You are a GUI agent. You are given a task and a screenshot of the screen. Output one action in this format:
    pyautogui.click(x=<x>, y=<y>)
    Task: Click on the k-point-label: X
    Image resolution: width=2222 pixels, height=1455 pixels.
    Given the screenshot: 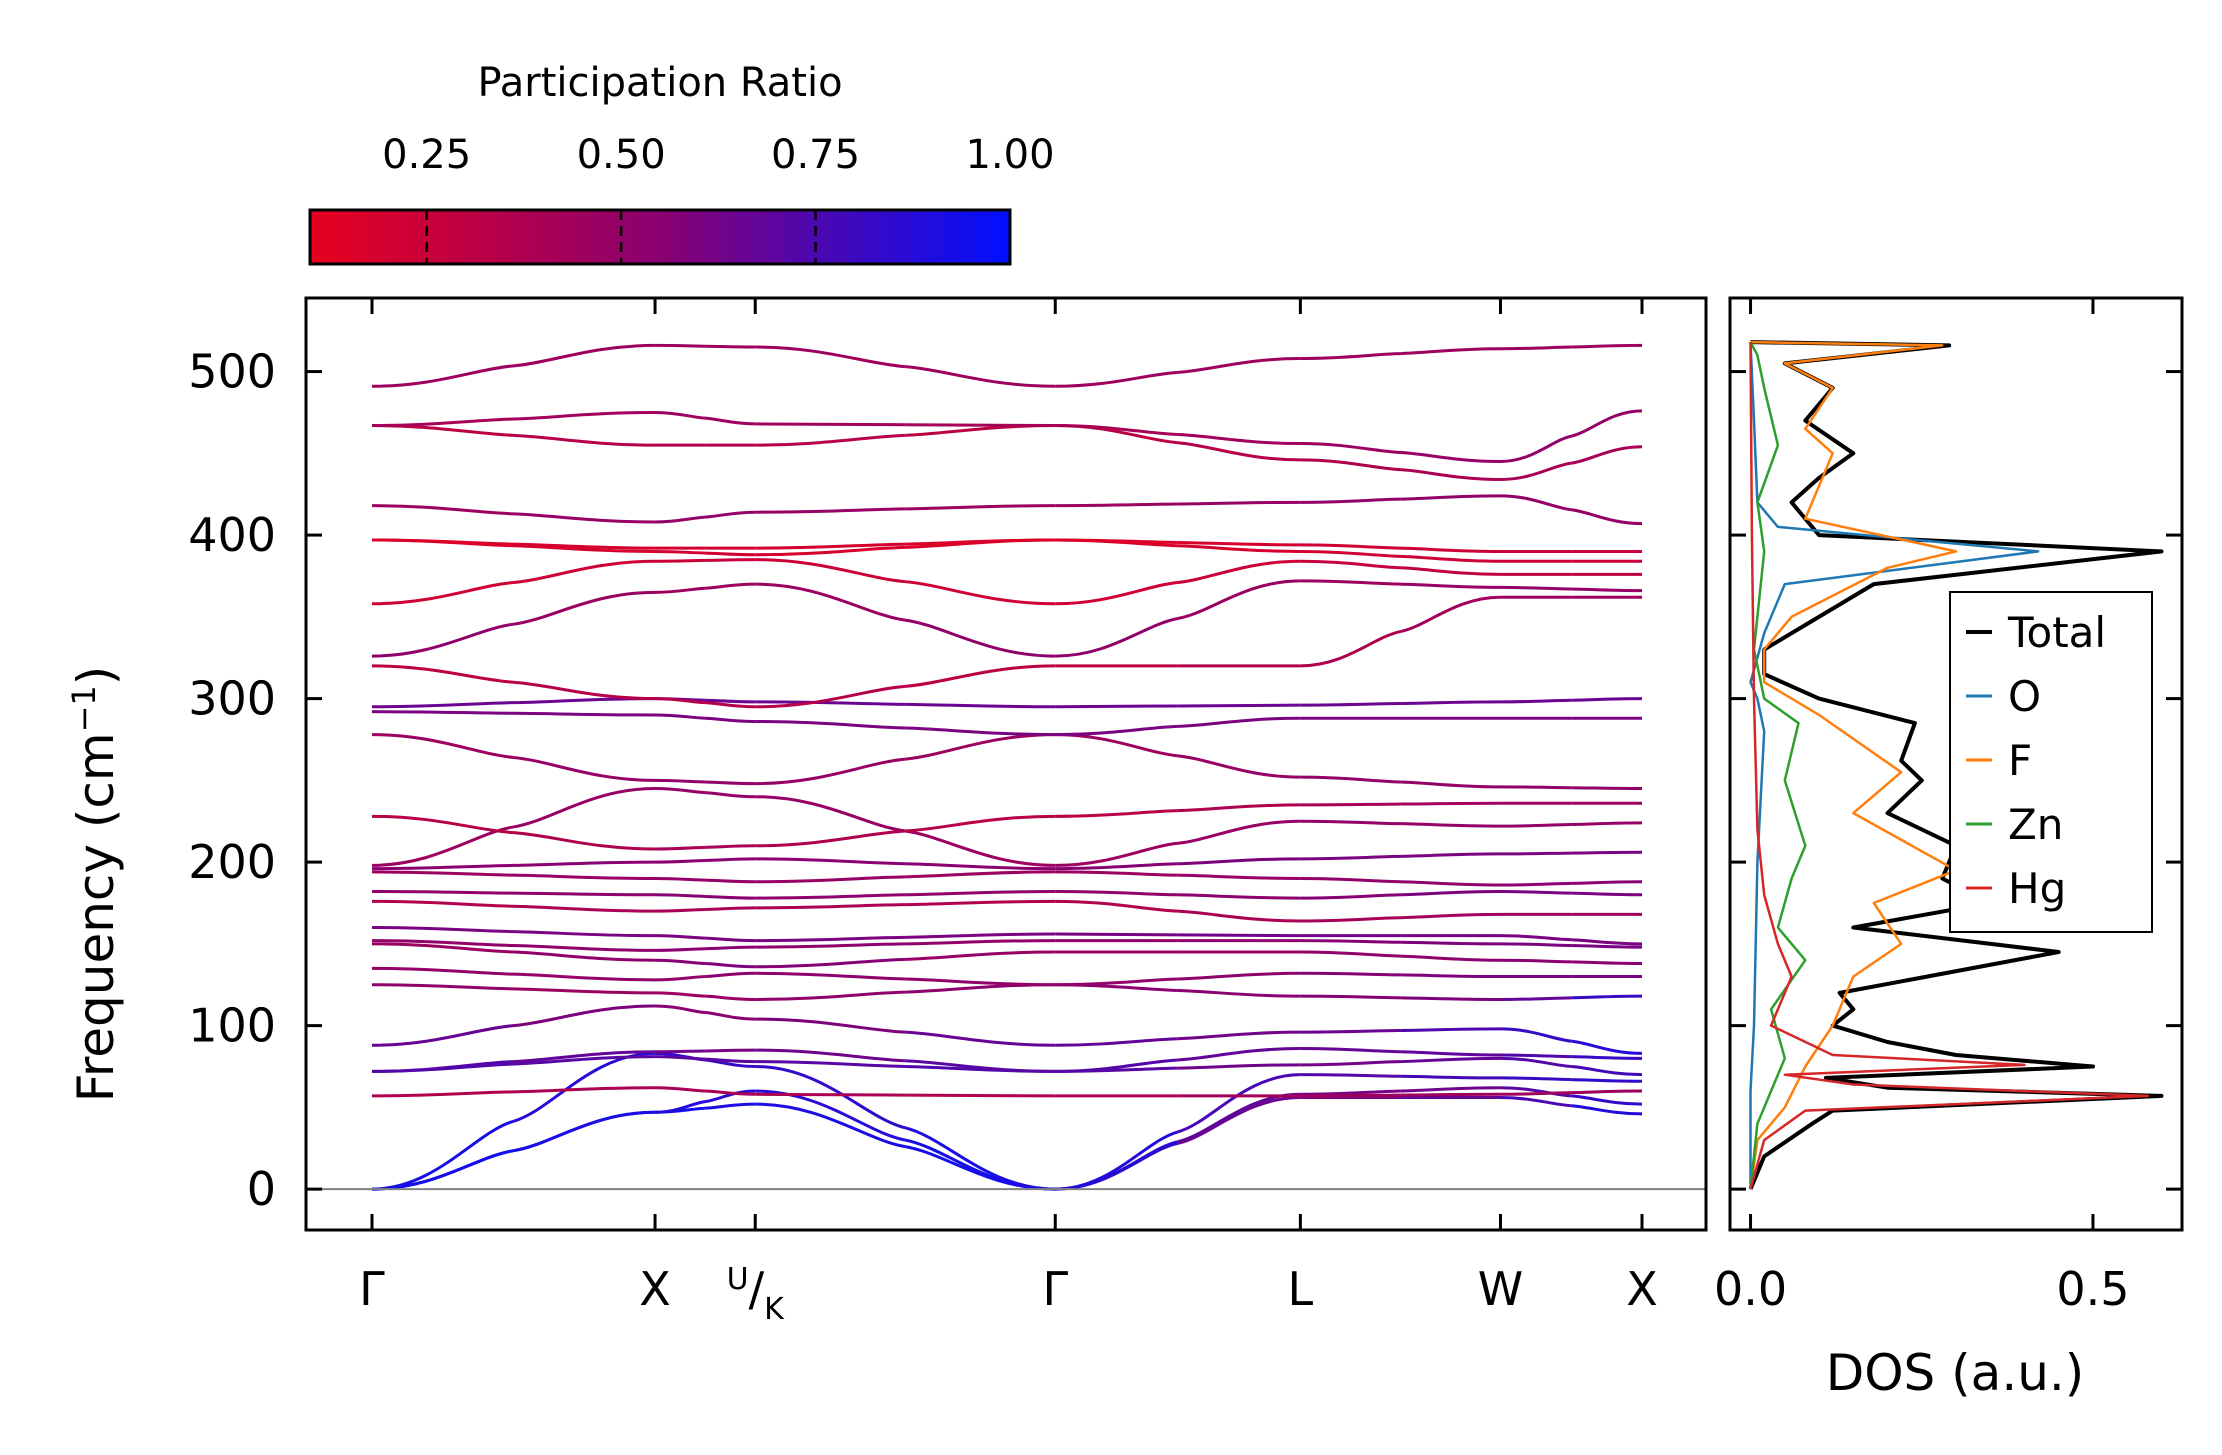 What is the action you would take?
    pyautogui.click(x=655, y=1289)
    